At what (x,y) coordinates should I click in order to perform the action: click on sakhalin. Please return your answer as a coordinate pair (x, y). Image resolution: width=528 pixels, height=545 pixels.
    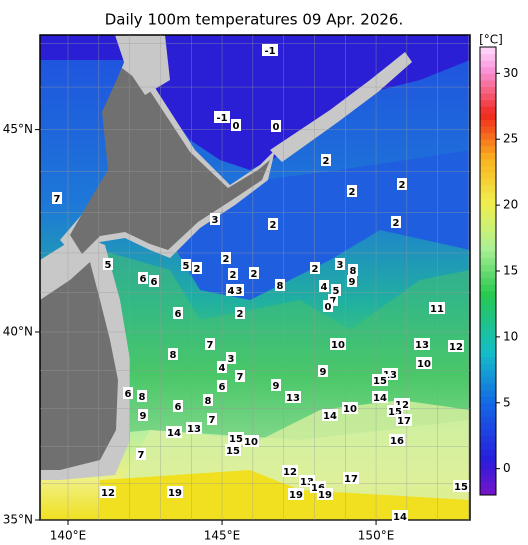
    Looking at the image, I should click on (142, 65).